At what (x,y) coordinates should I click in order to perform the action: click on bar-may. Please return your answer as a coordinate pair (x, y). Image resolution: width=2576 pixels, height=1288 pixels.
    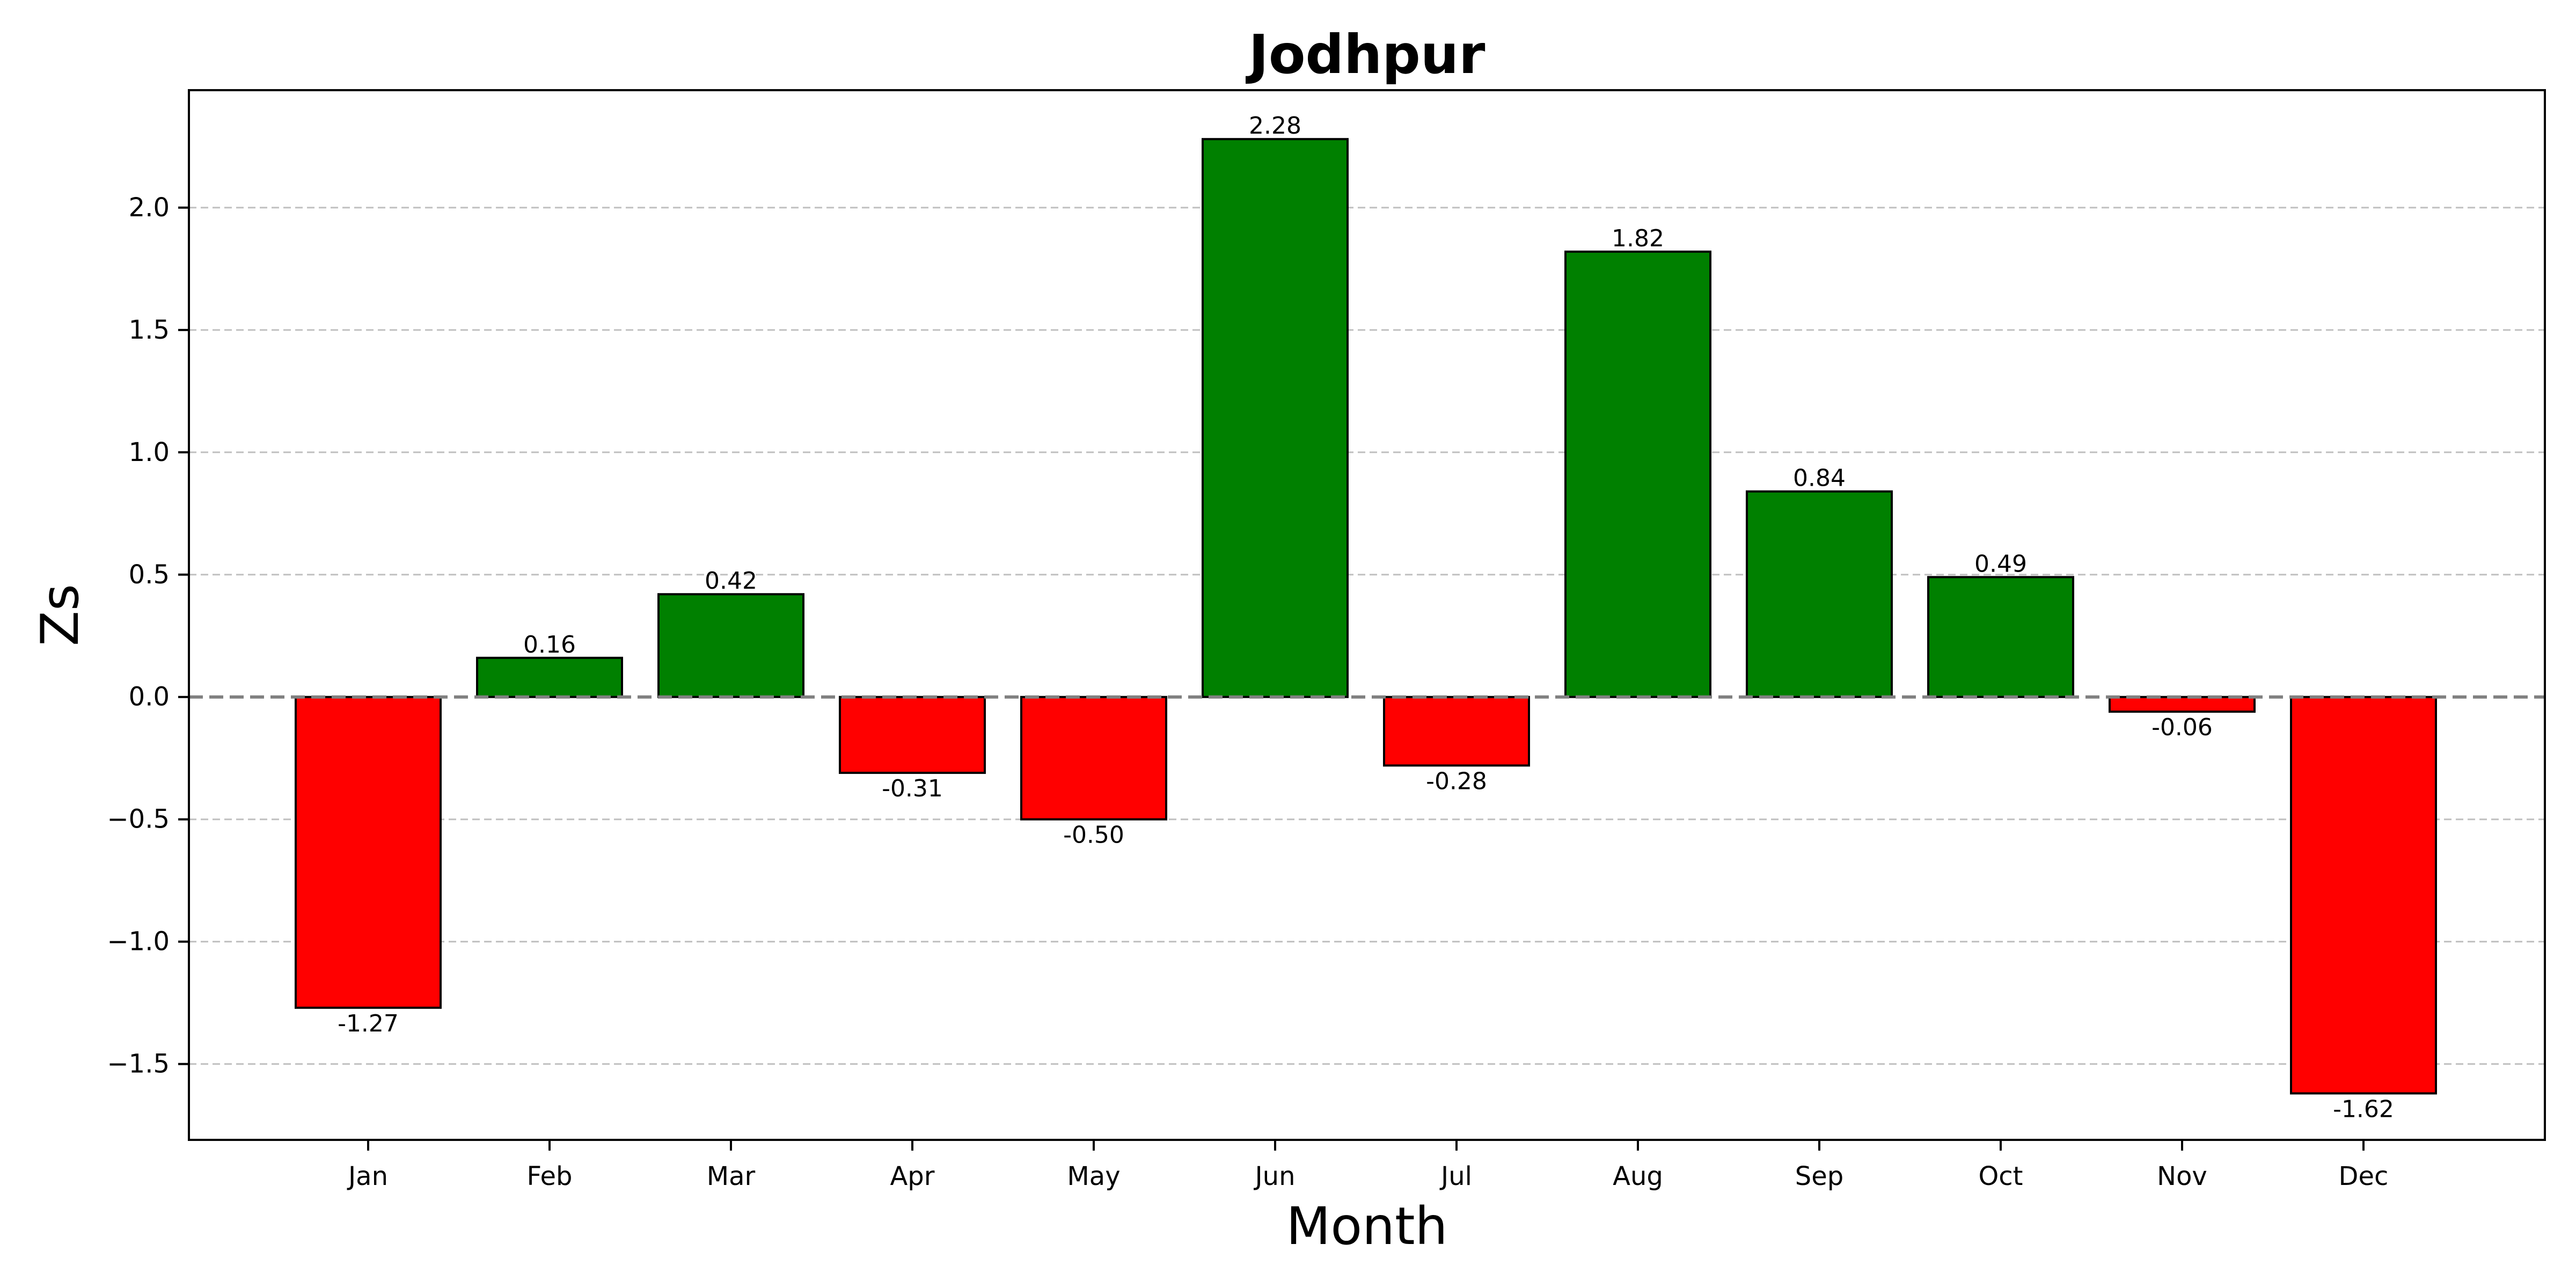
    Looking at the image, I should click on (1093, 758).